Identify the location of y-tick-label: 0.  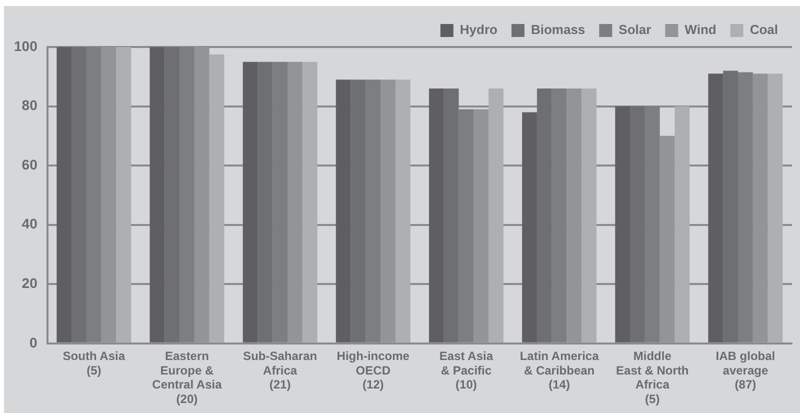
(34, 342).